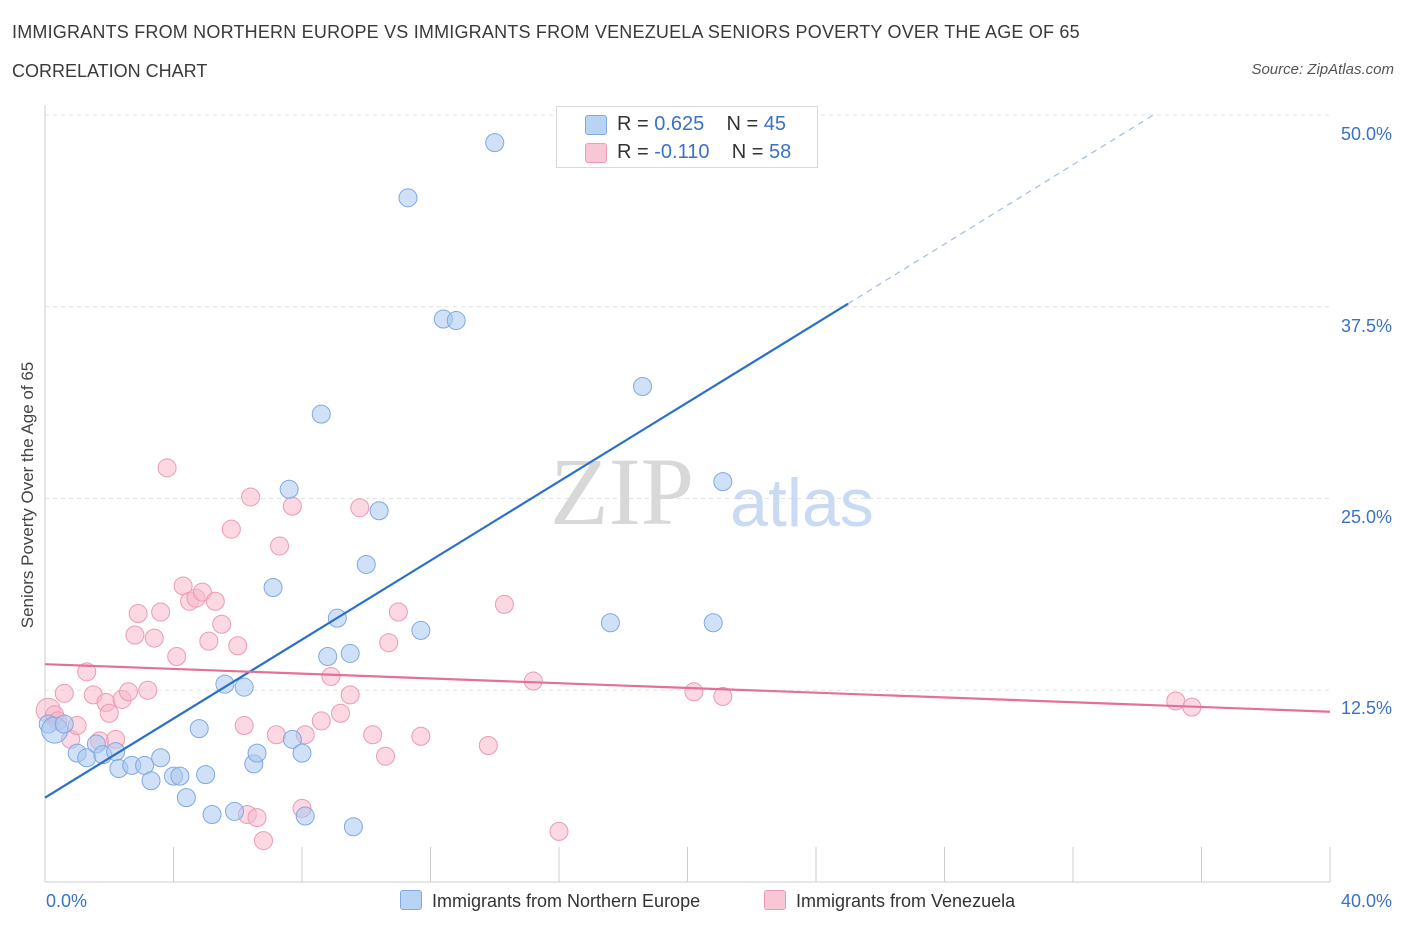  Describe the element at coordinates (1000, 209) in the screenshot. I see `northern-europe-trend-extension` at that location.